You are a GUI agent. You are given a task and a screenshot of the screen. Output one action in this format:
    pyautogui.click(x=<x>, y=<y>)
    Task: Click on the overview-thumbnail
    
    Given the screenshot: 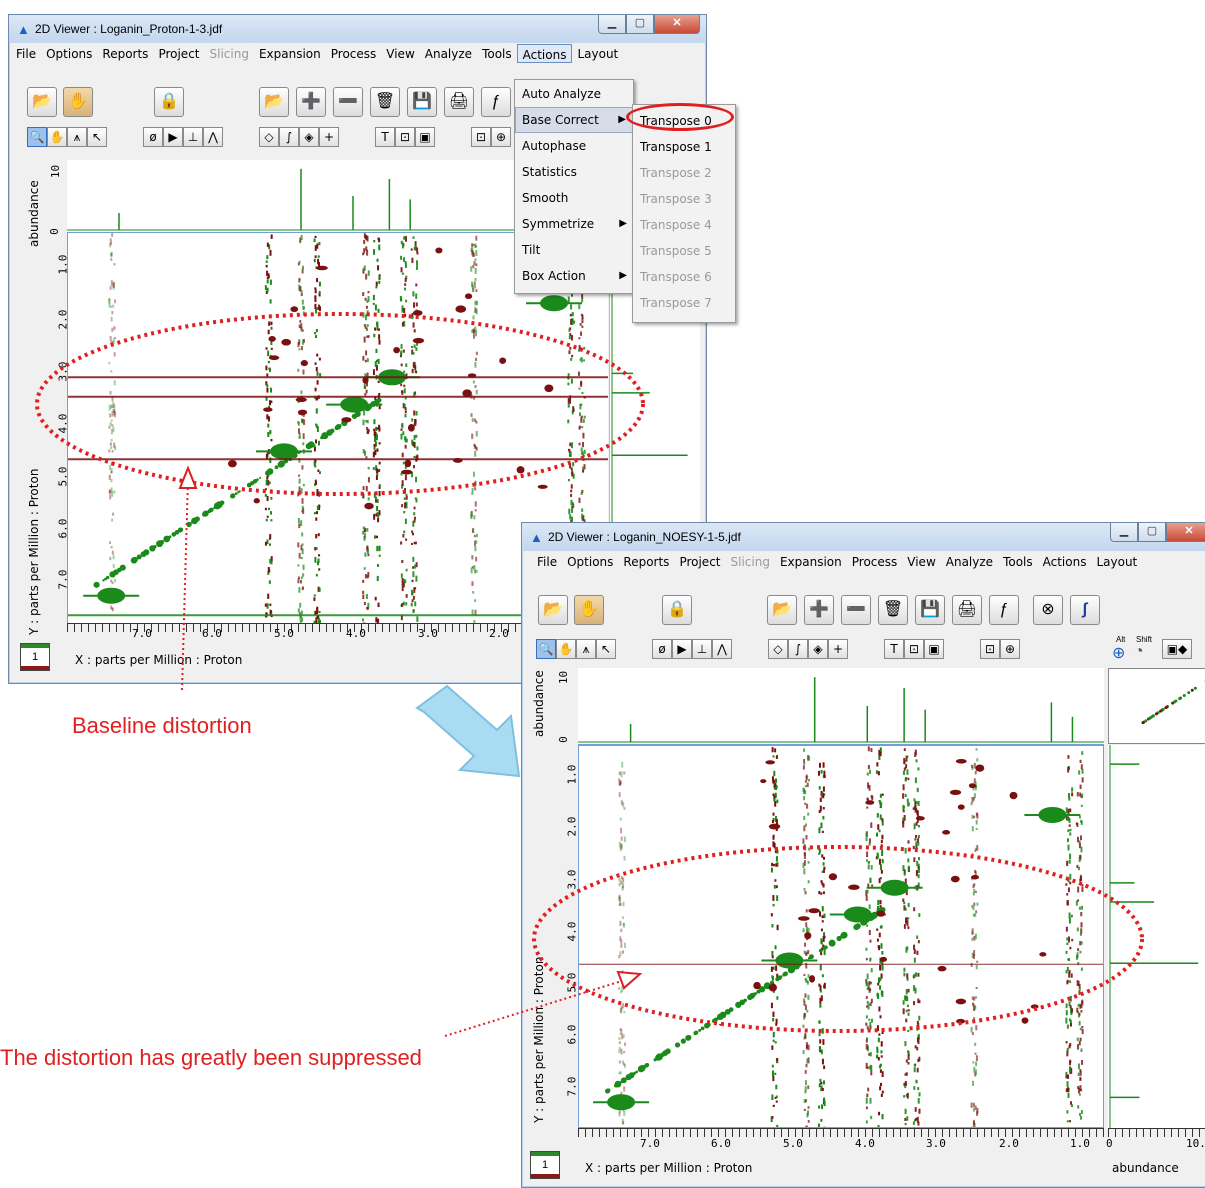 What is the action you would take?
    pyautogui.click(x=1156, y=706)
    